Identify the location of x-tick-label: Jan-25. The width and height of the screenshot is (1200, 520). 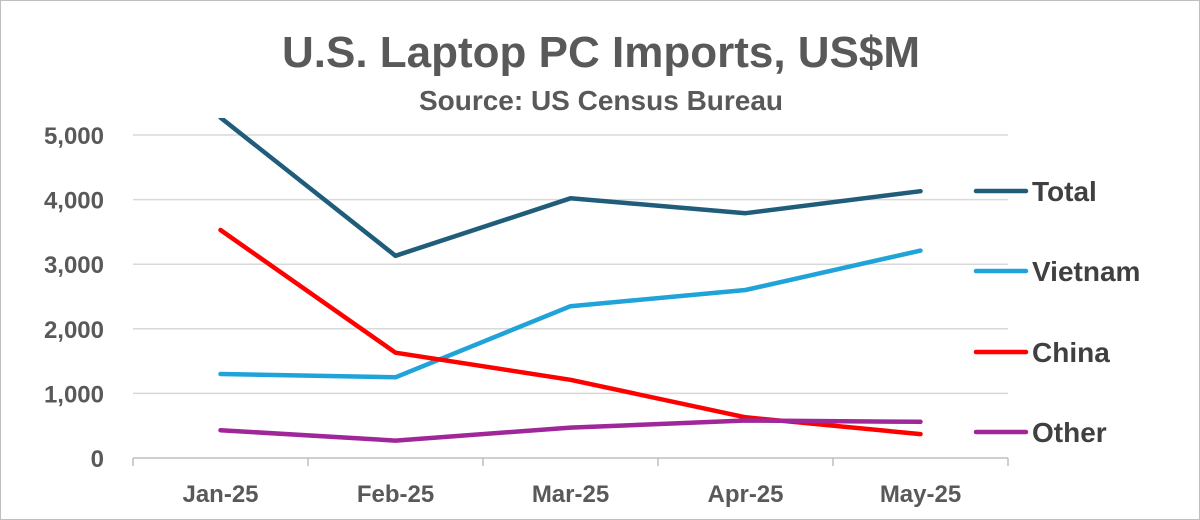
(220, 494).